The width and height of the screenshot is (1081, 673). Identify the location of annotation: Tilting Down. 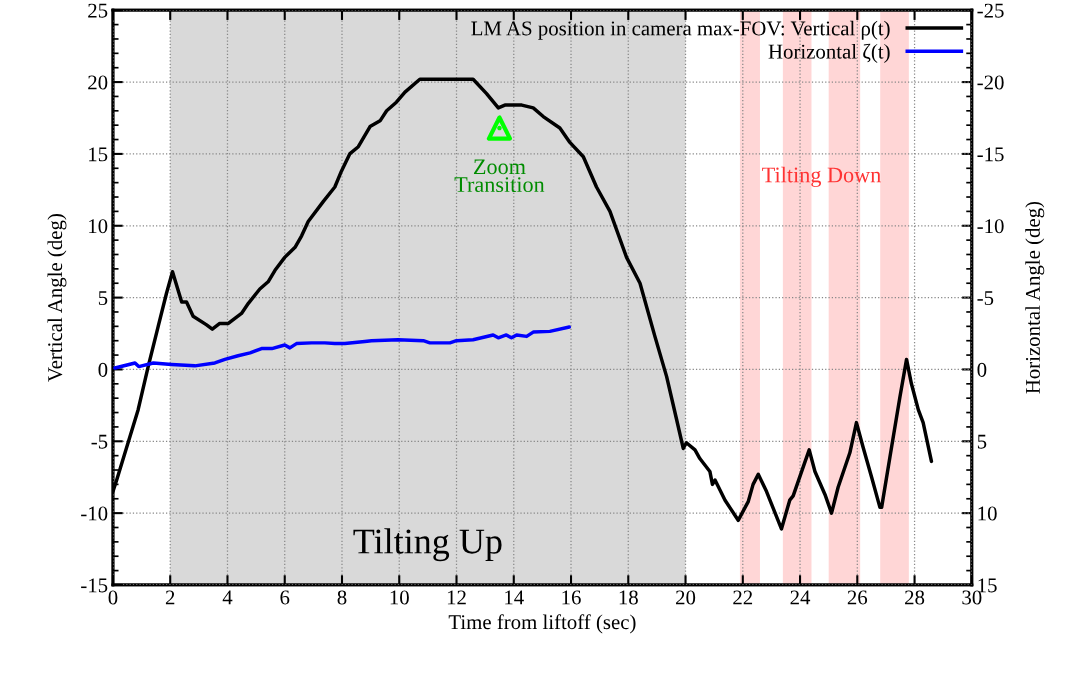
(821, 177).